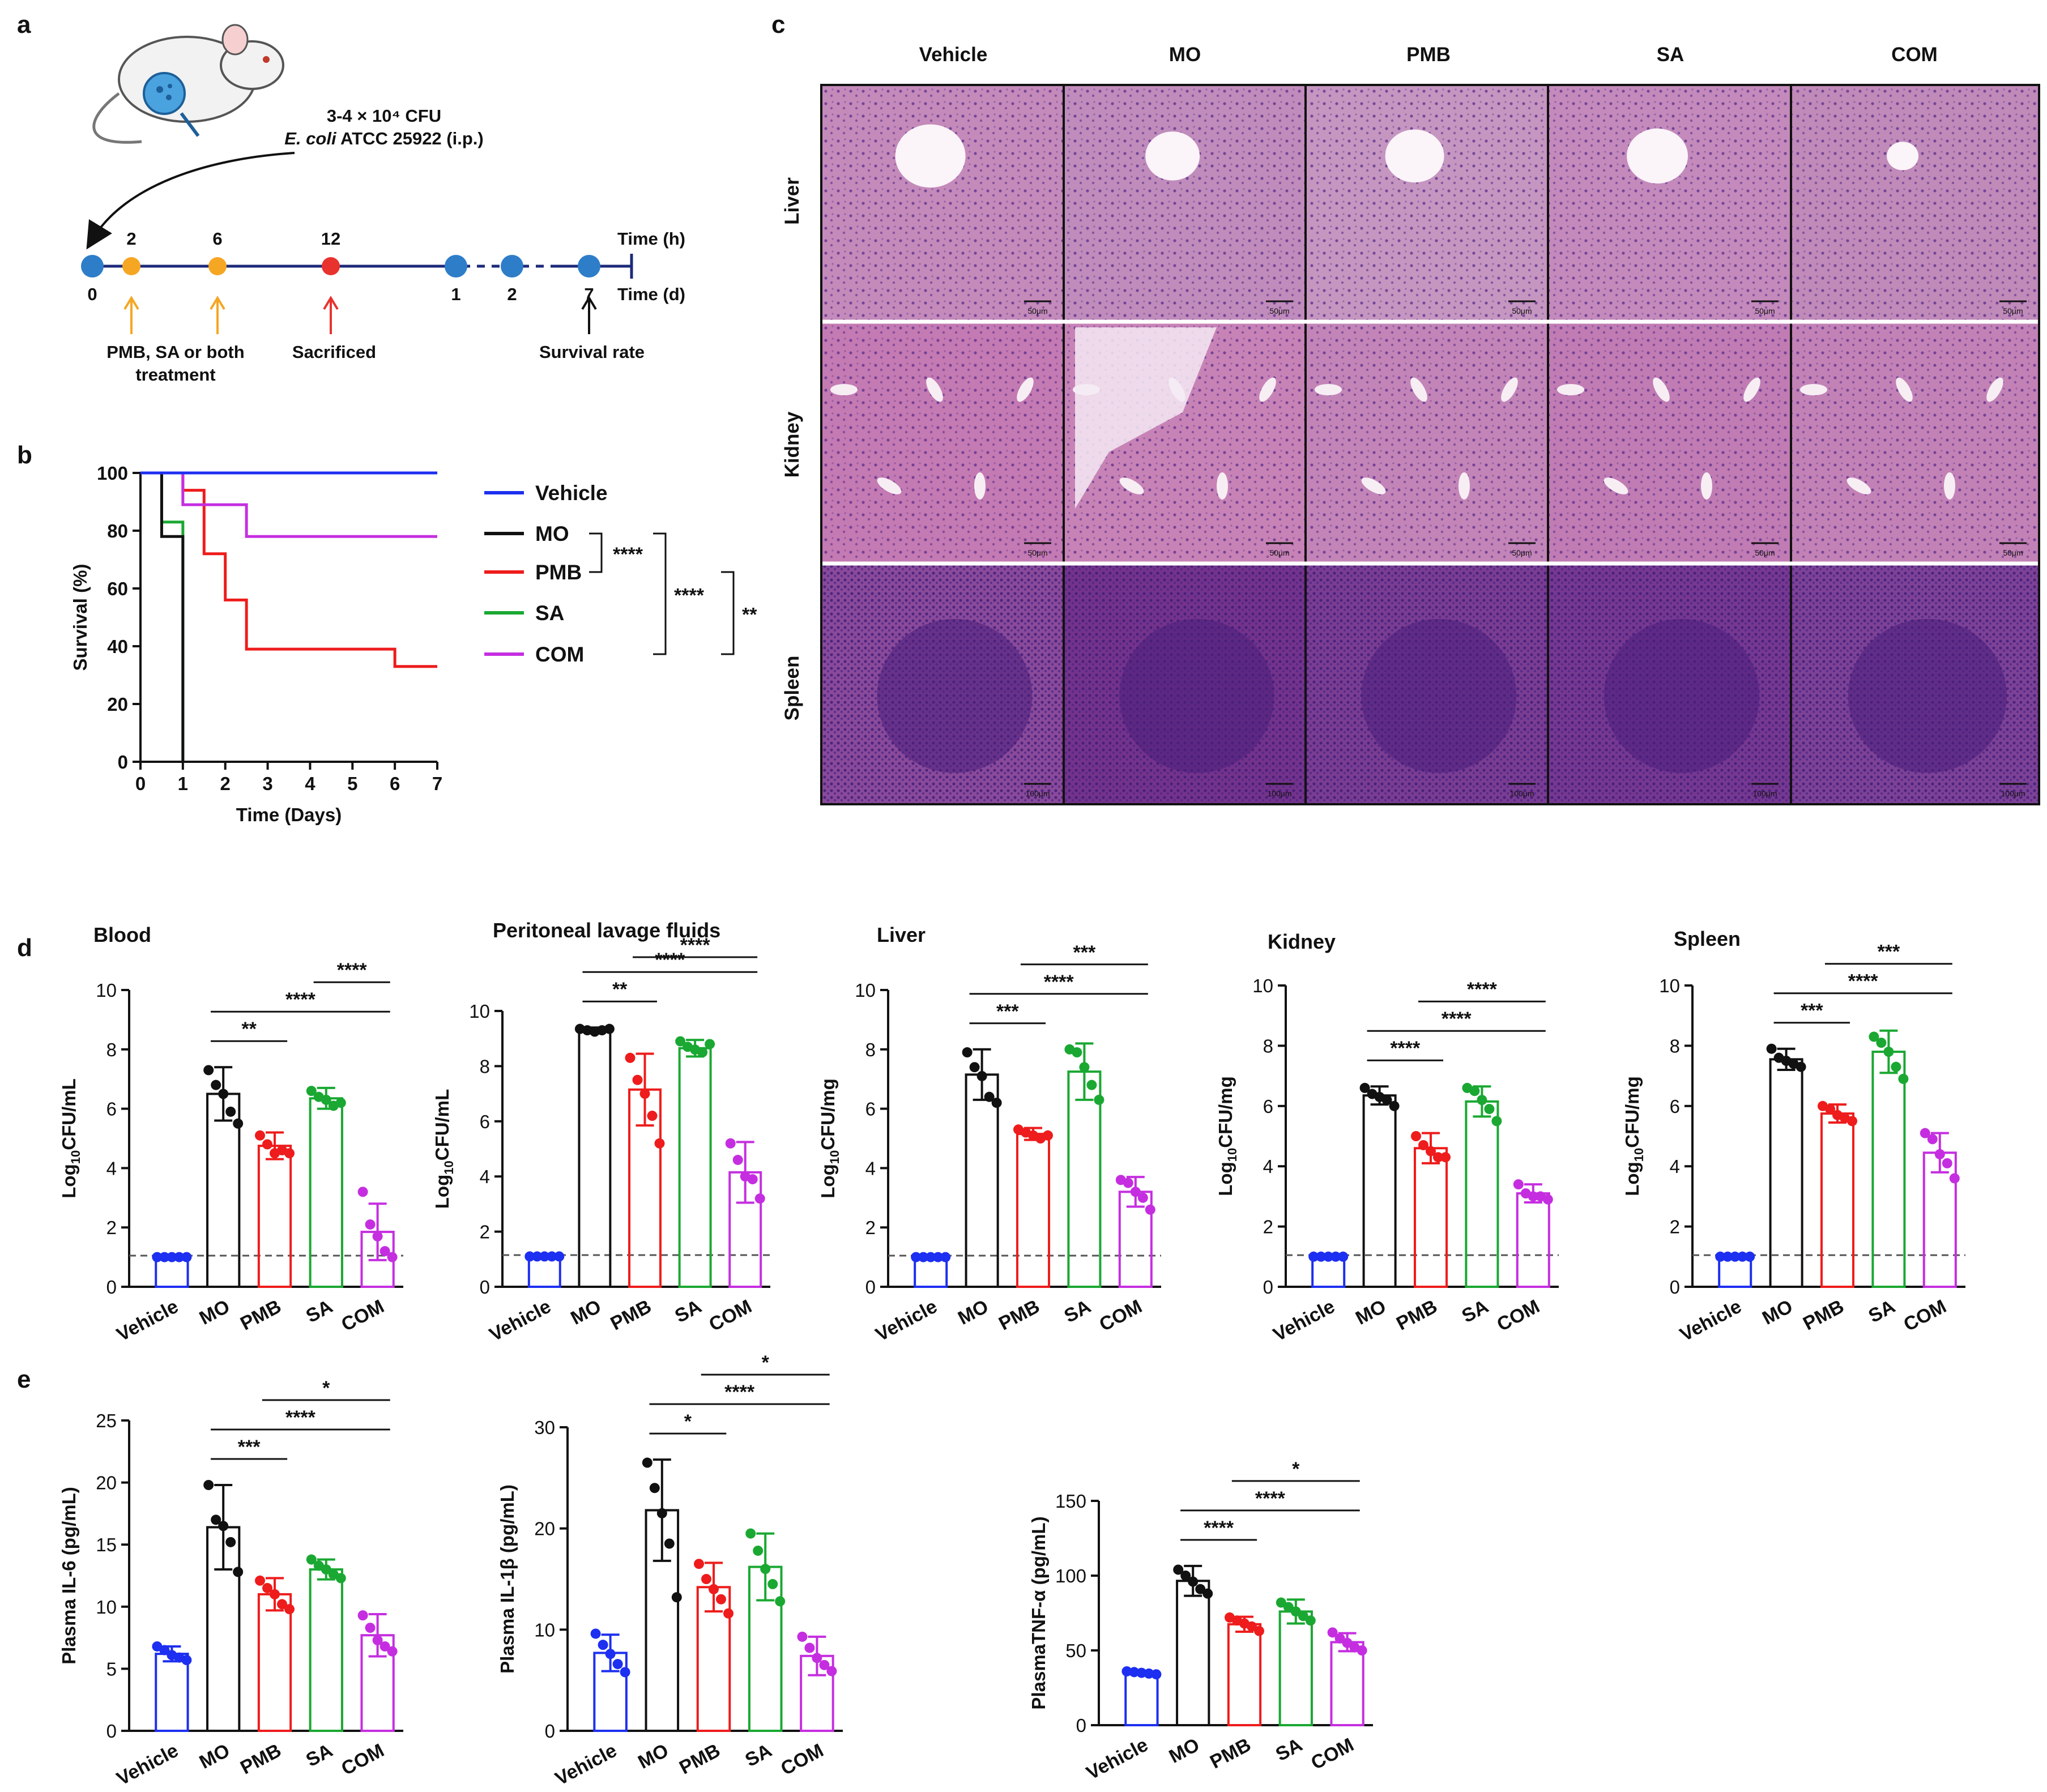 The height and width of the screenshot is (1792, 2047). Describe the element at coordinates (1146, 418) in the screenshot. I see `tissue-damage-region` at that location.